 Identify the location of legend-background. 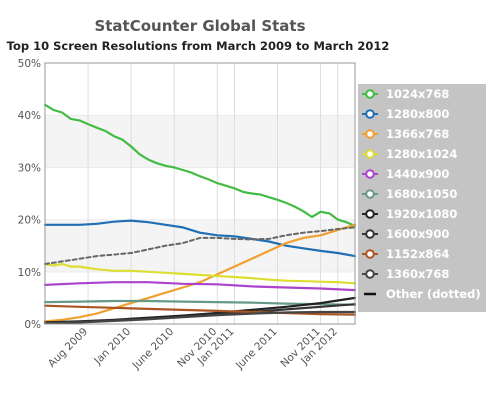
(422, 198).